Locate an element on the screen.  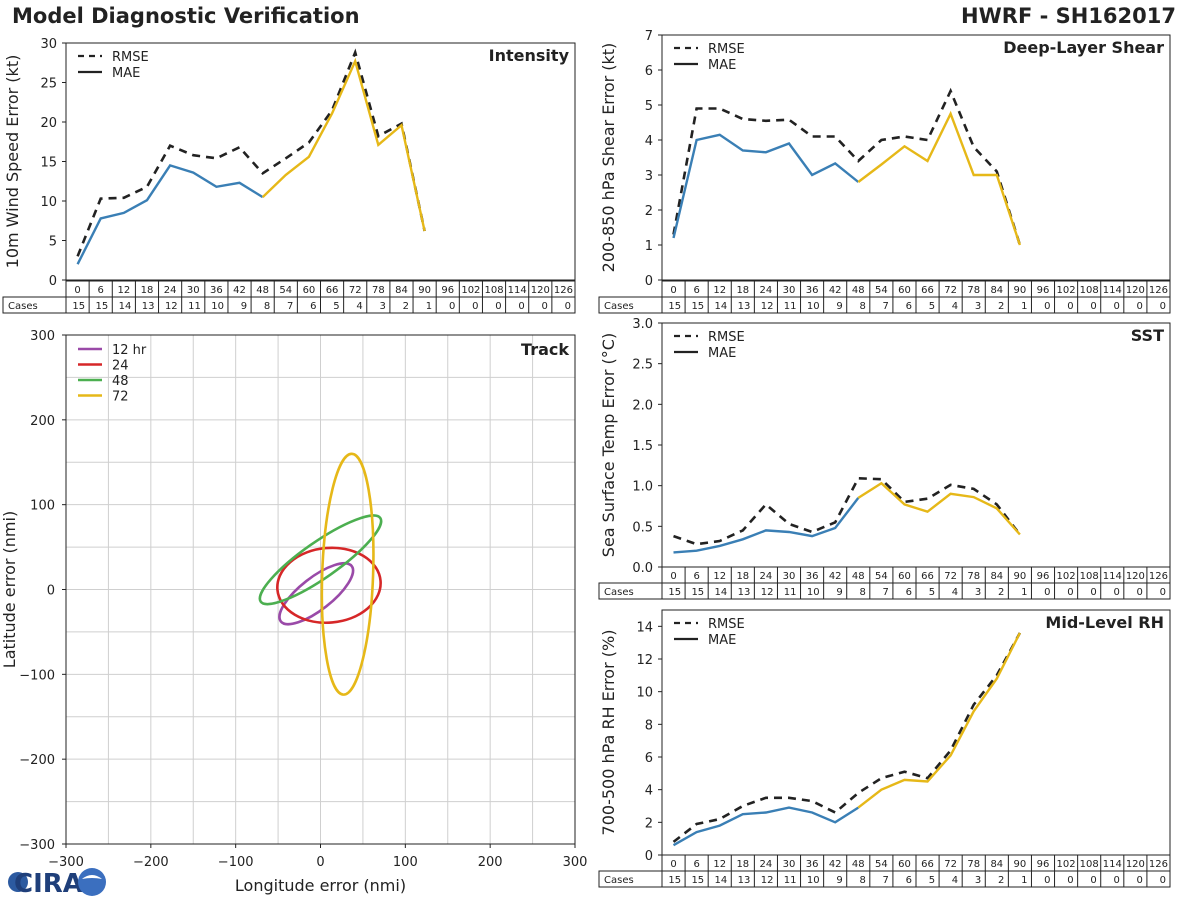
panel-title: Intensity is located at coordinates (529, 55).